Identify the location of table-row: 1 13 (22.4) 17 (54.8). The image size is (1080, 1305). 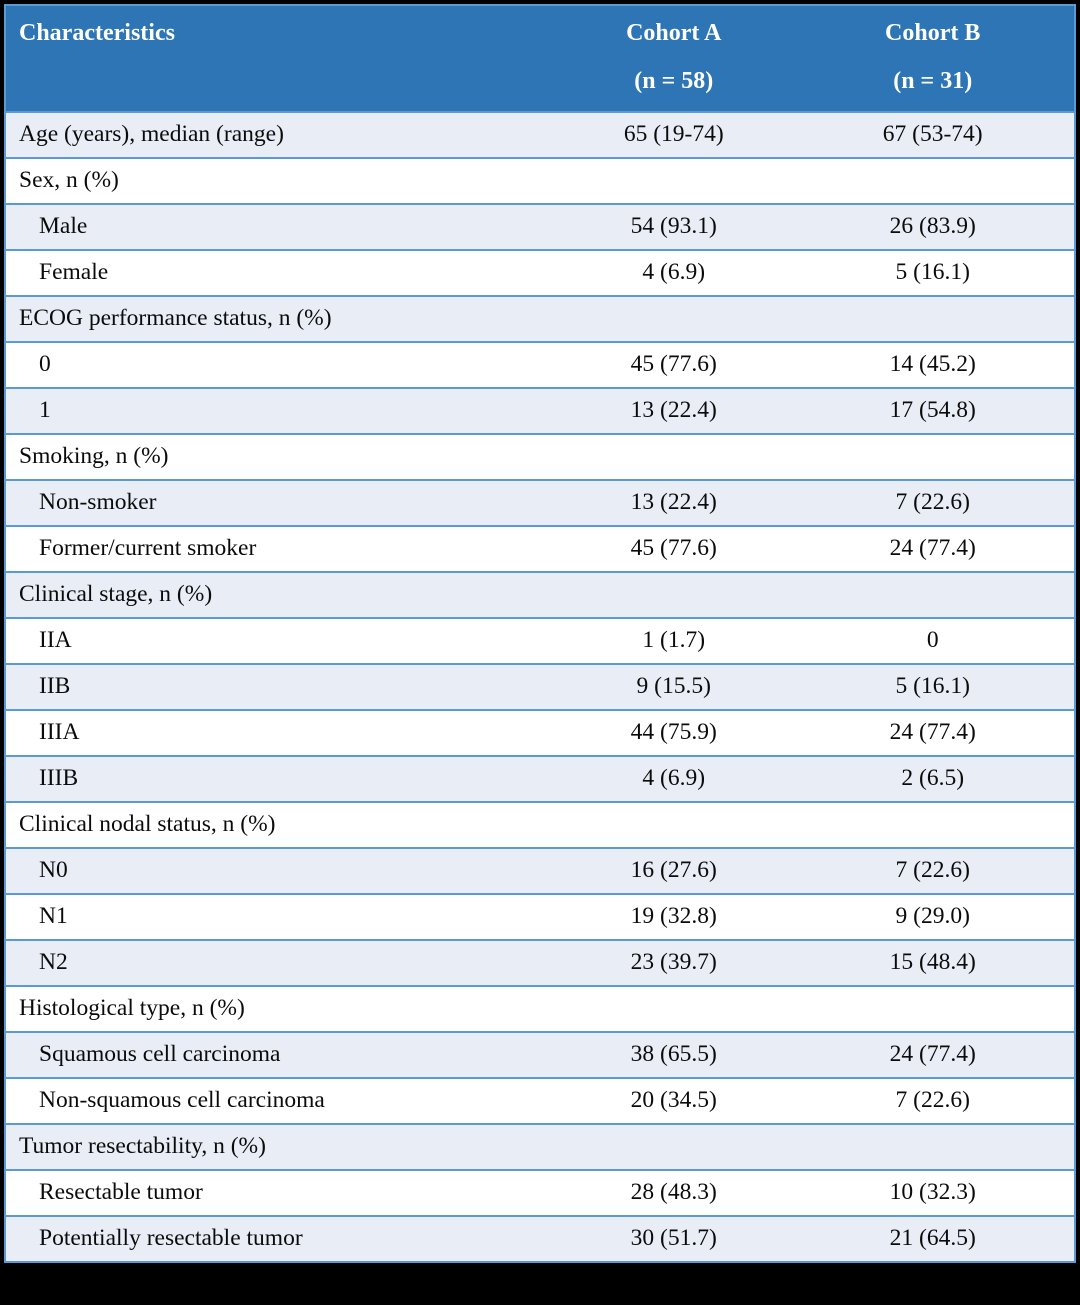
(540, 411).